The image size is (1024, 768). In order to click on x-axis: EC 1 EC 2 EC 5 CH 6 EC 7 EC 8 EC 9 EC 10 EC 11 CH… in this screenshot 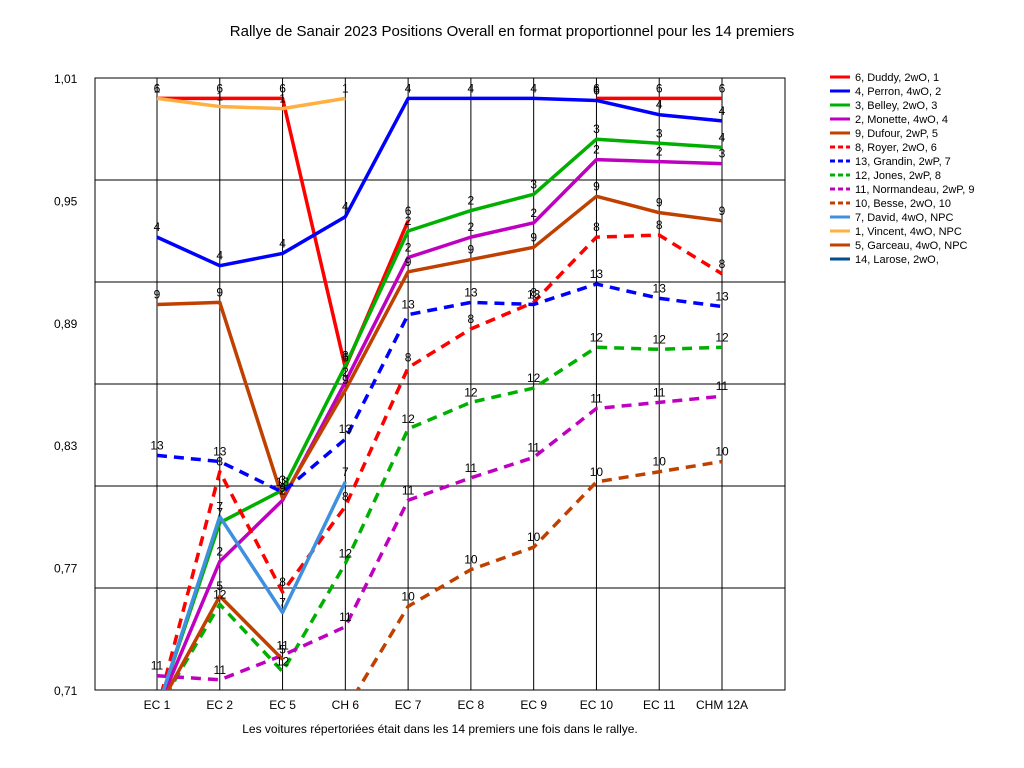, I will do `click(446, 705)`.